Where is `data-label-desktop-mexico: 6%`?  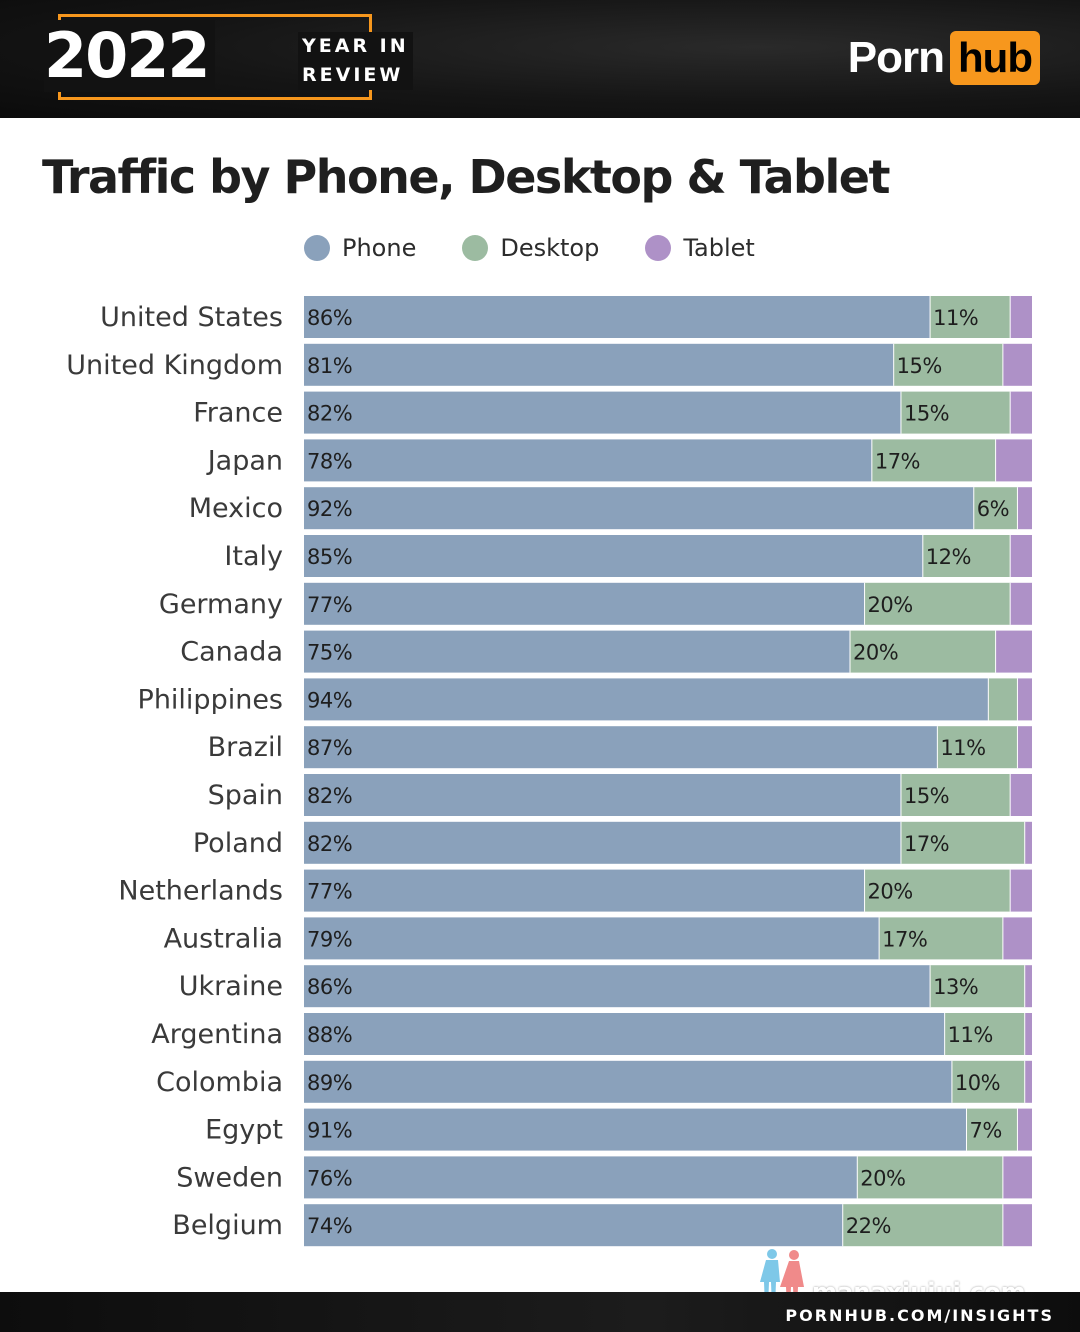
data-label-desktop-mexico: 6% is located at coordinates (993, 509).